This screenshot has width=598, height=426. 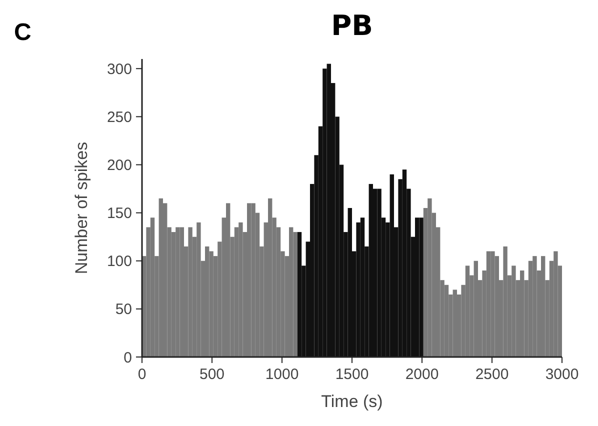 I want to click on y-tick-label: 300, so click(x=119, y=69).